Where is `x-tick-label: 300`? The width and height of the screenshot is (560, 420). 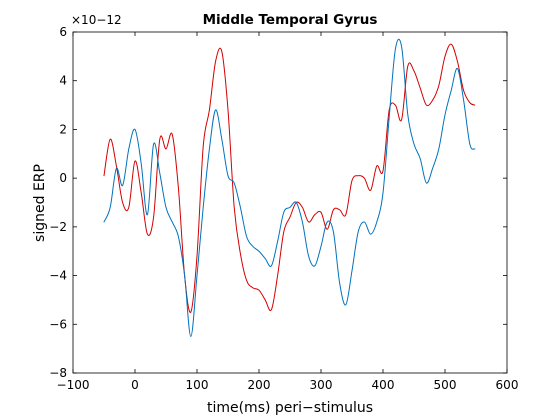
x-tick-label: 300 is located at coordinates (321, 385).